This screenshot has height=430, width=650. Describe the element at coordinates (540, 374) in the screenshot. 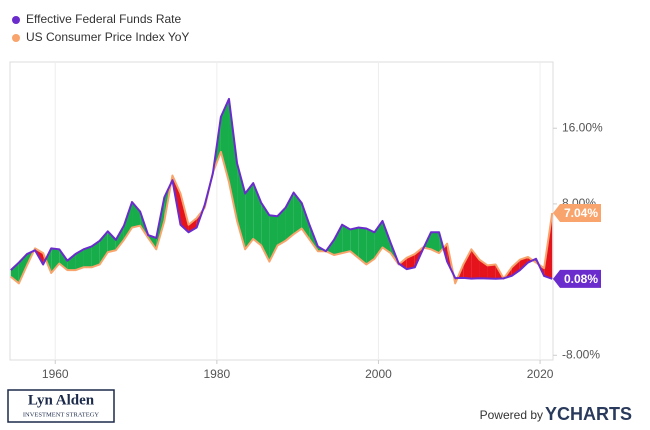

I see `x-tick-label: 2020` at that location.